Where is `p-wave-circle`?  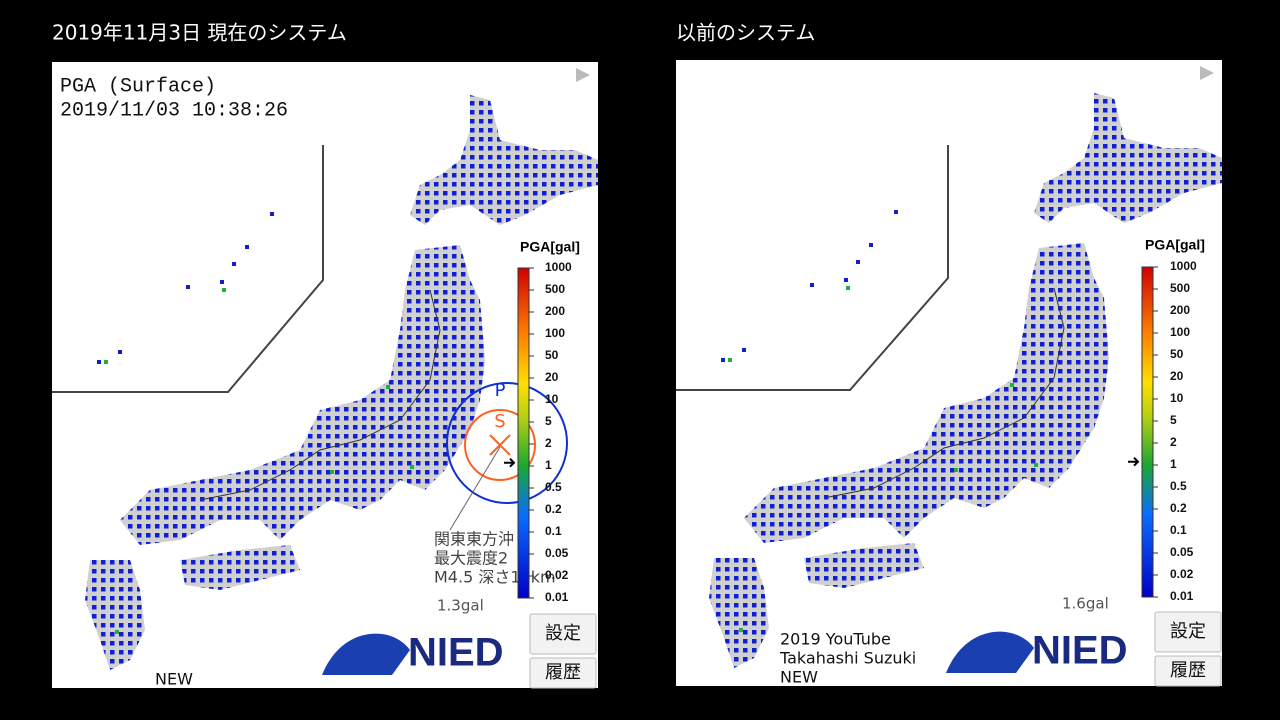
p-wave-circle is located at coordinates (507, 443).